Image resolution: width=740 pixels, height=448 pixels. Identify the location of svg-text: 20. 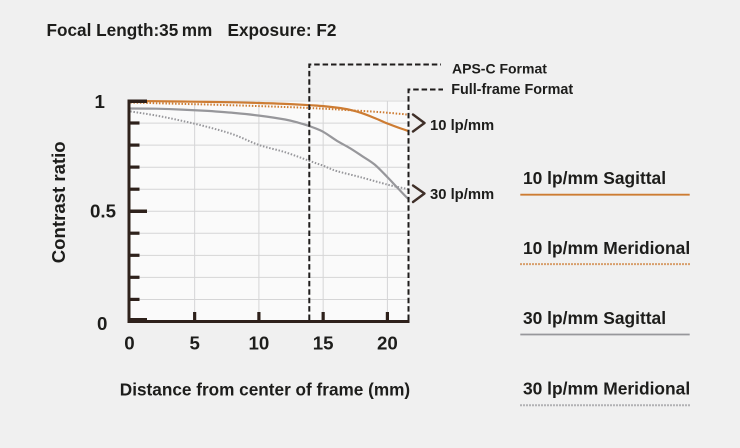
(387, 343).